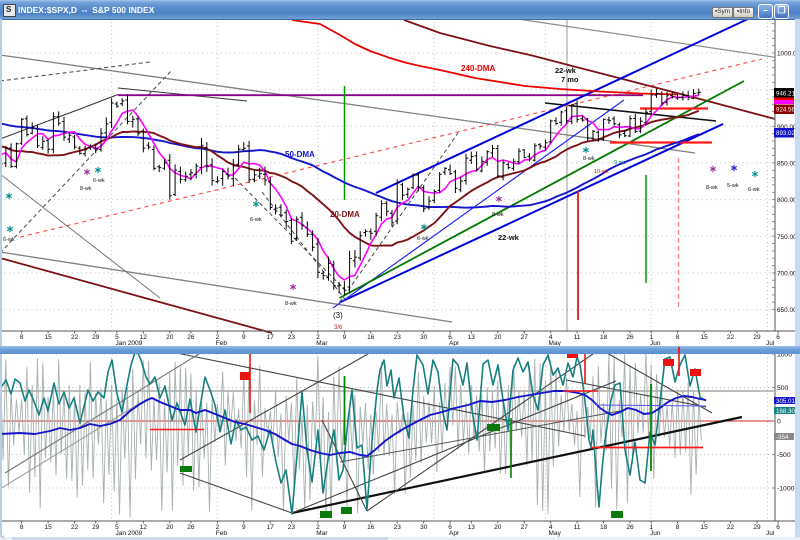  What do you see at coordinates (788, 54) in the screenshot?
I see `svg-text: 1000.00` at bounding box center [788, 54].